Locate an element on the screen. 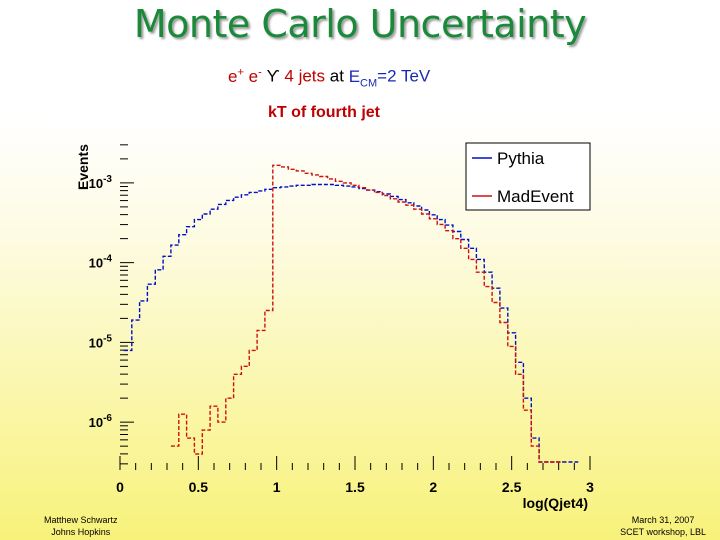 The height and width of the screenshot is (540, 720). slide-subtitle: e+ e- ϒ 4 jets at ECM=2 TeV is located at coordinates (329, 77).